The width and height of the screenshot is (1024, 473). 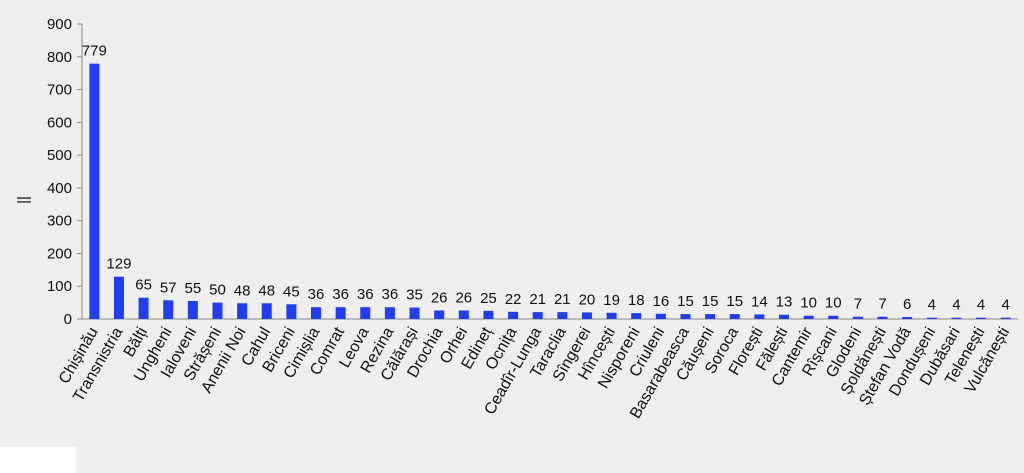 What do you see at coordinates (611, 300) in the screenshot?
I see `value-label: 19` at bounding box center [611, 300].